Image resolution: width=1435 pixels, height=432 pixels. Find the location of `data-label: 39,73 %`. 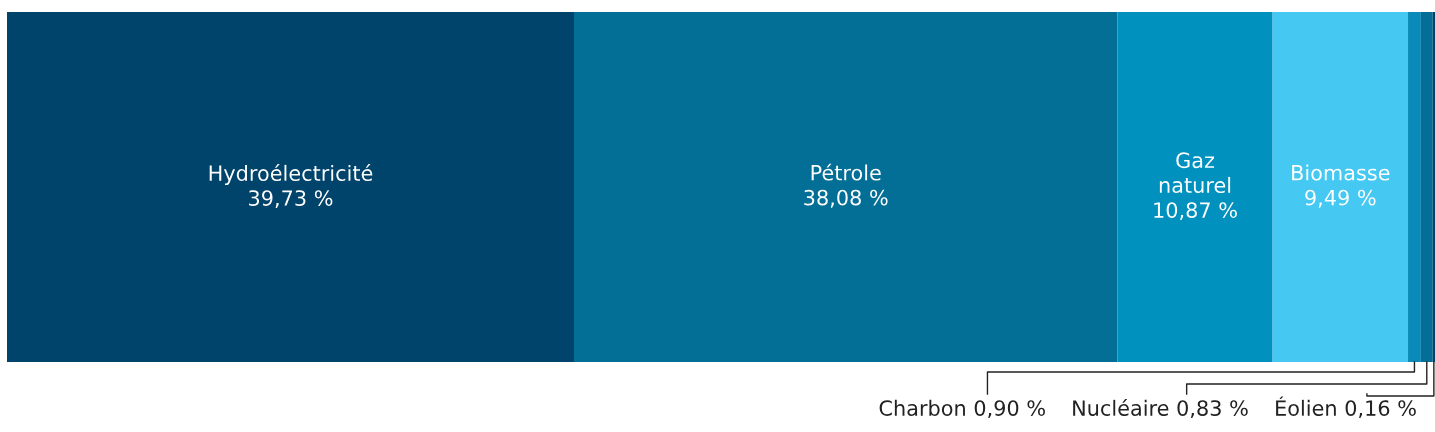

data-label: 39,73 % is located at coordinates (291, 199).